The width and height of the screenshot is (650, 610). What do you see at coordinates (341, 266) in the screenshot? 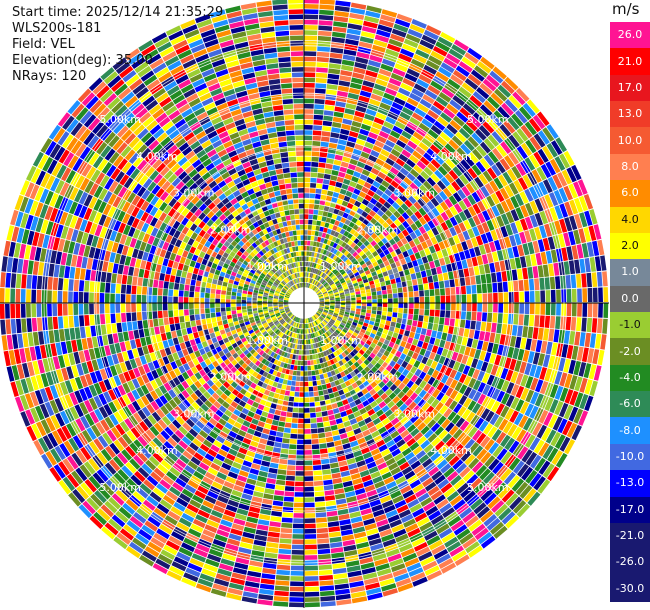
I see `range-ring-label: 1.00km` at bounding box center [341, 266].